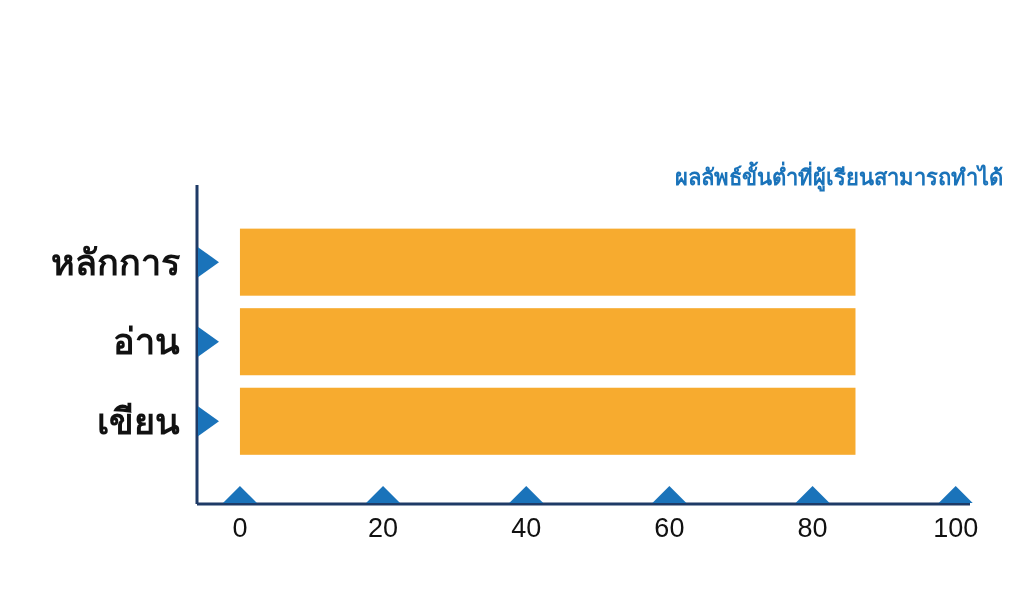  What do you see at coordinates (669, 528) in the screenshot?
I see `x-tick-label: 60` at bounding box center [669, 528].